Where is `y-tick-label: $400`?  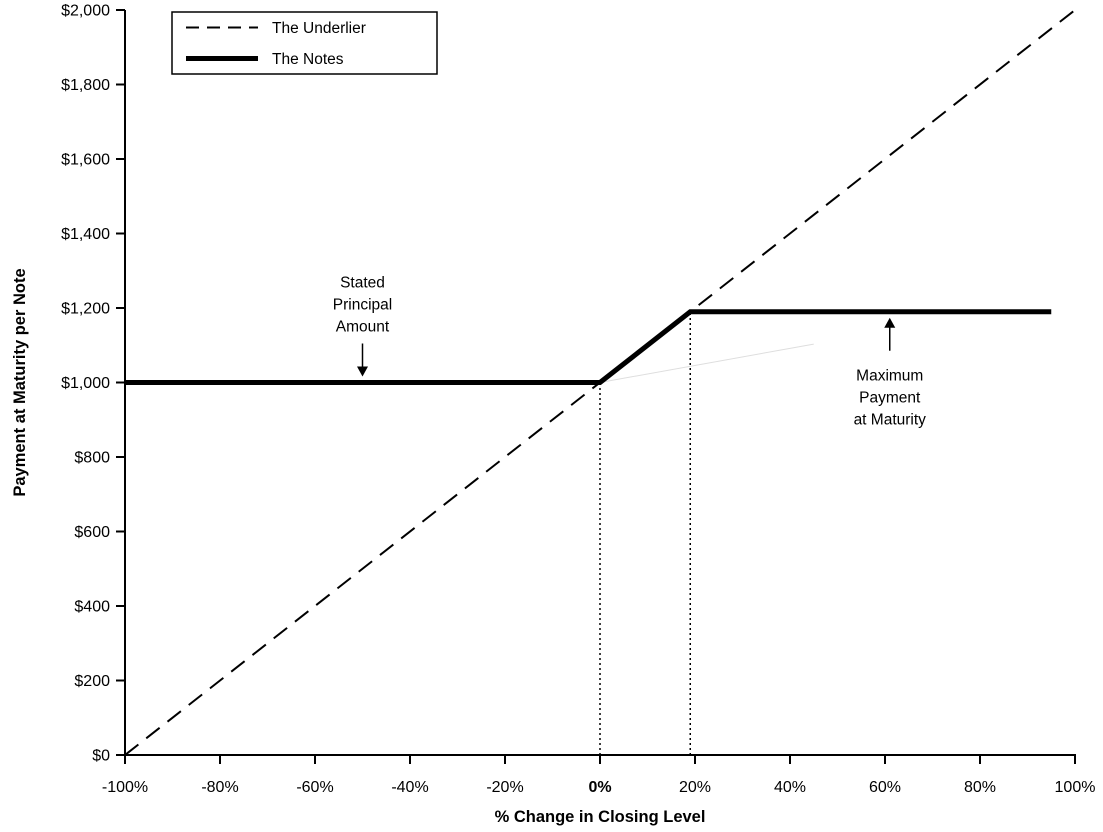 y-tick-label: $400 is located at coordinates (92, 607).